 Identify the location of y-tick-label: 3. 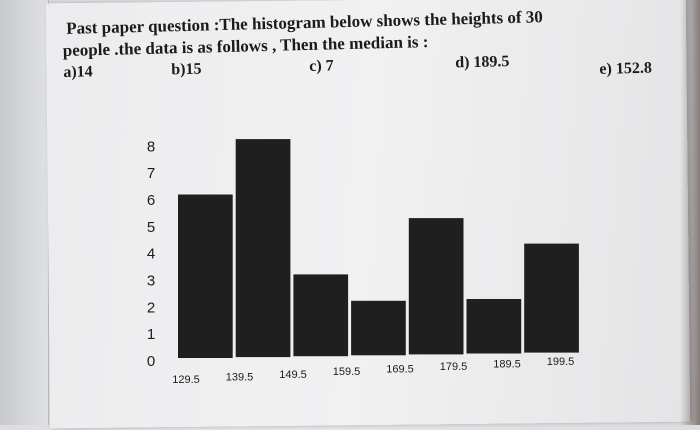
(151, 281).